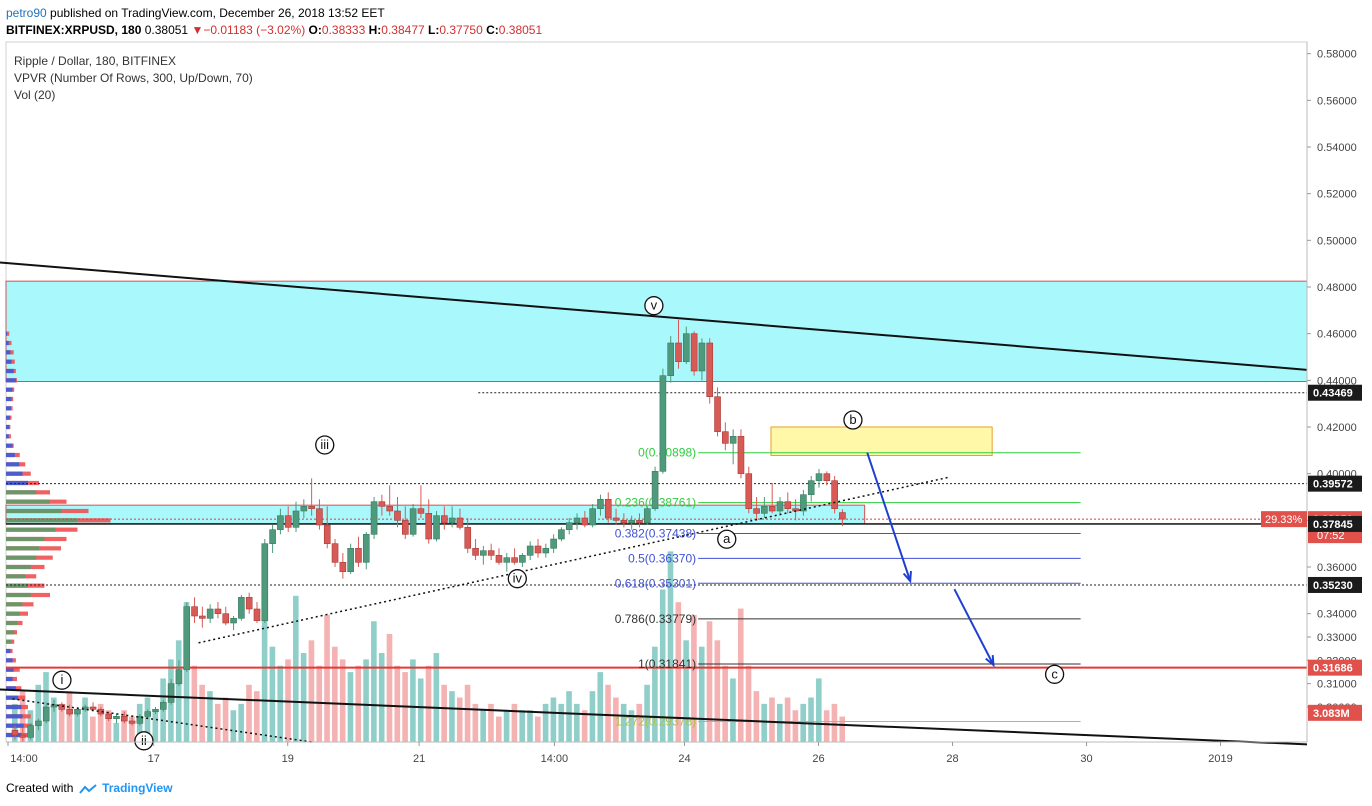 This screenshot has height=806, width=1372. Describe the element at coordinates (555, 759) in the screenshot. I see `time-tick-label: 14:00` at that location.